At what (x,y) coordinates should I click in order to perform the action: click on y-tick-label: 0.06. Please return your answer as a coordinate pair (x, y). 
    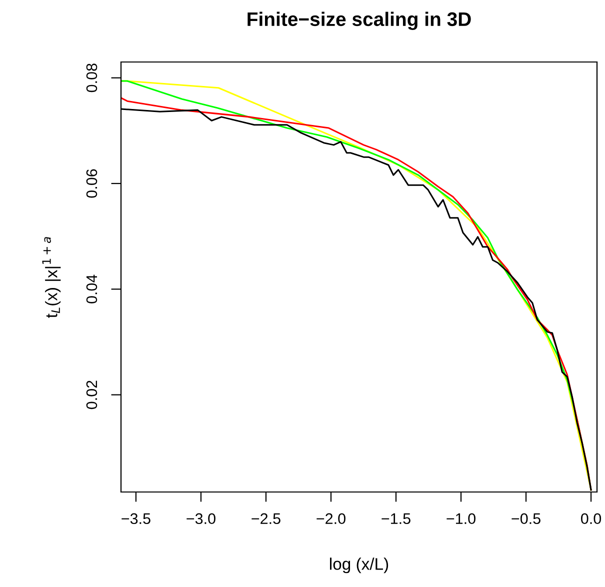
    Looking at the image, I should click on (92, 183).